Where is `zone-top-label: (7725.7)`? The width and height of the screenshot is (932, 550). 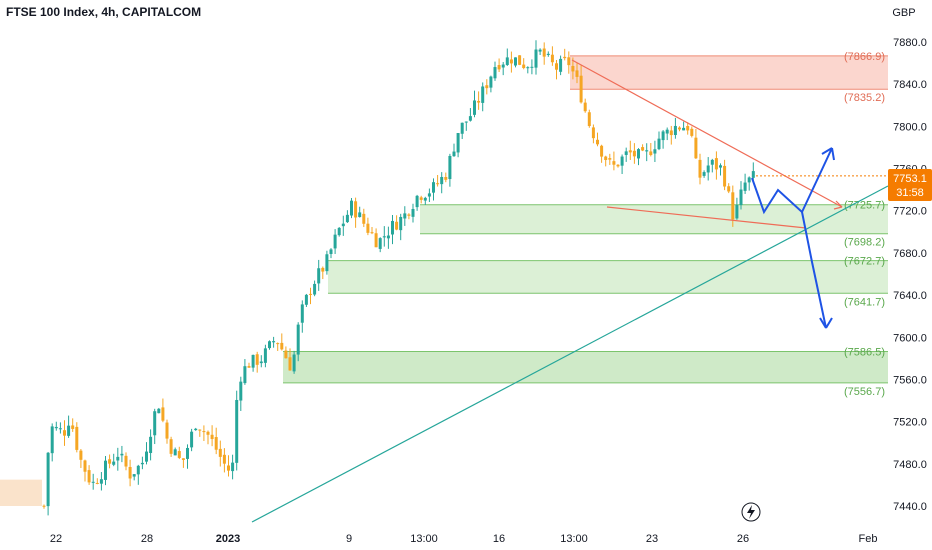
zone-top-label: (7725.7) is located at coordinates (864, 206).